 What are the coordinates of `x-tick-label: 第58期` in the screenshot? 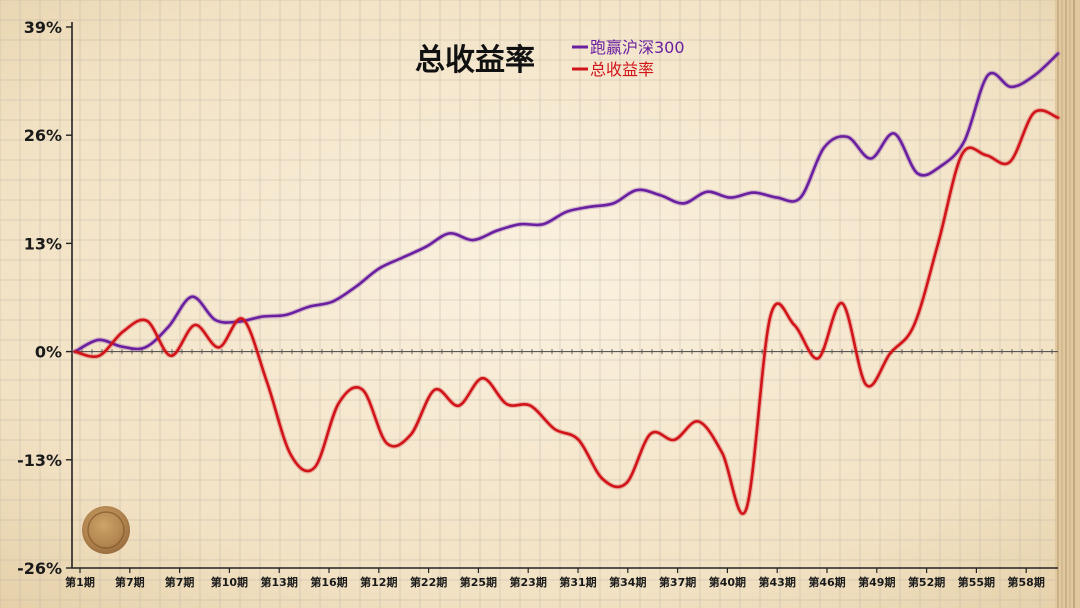 It's located at (1026, 582).